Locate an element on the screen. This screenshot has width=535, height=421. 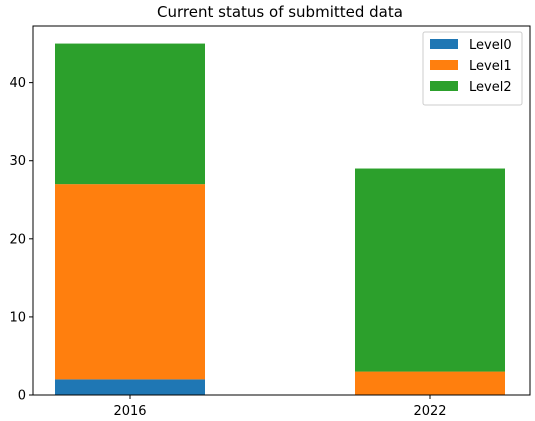
y-tick-label: 20 is located at coordinates (17, 239).